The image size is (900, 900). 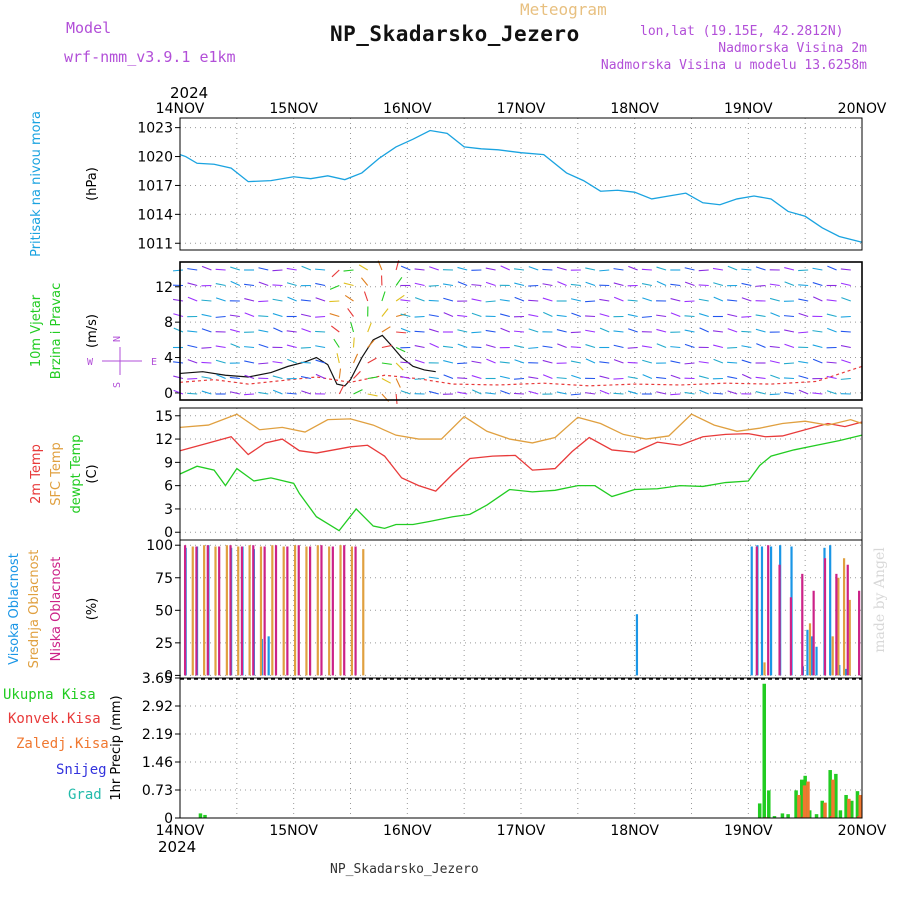 What do you see at coordinates (168, 359) in the screenshot?
I see `y-tick-label-wind: 4` at bounding box center [168, 359].